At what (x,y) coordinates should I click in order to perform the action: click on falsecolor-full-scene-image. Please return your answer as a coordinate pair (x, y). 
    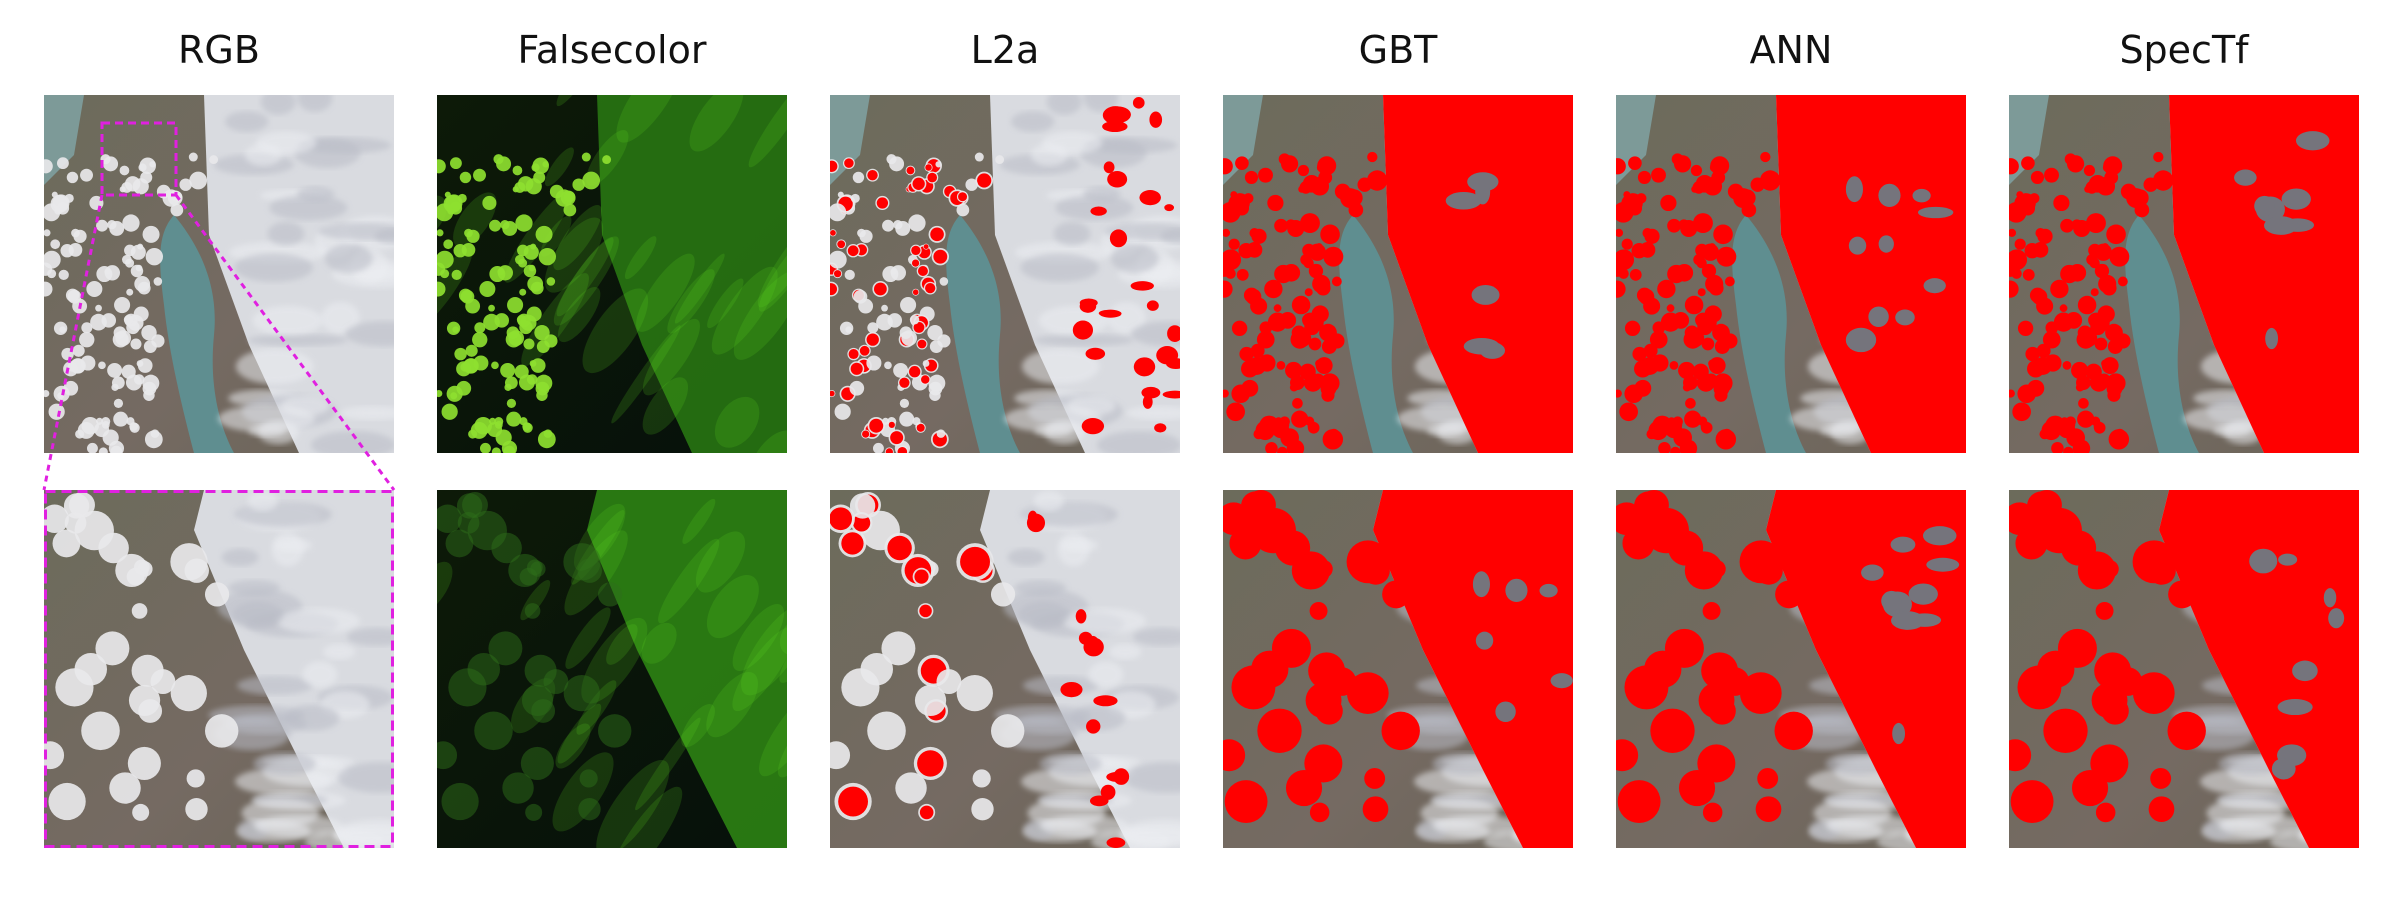
    Looking at the image, I should click on (612, 274).